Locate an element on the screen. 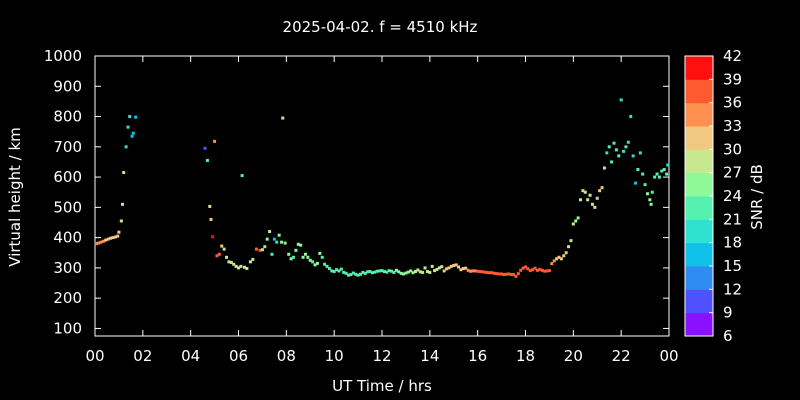 The width and height of the screenshot is (800, 400). x-tick-label: 00 is located at coordinates (94, 356).